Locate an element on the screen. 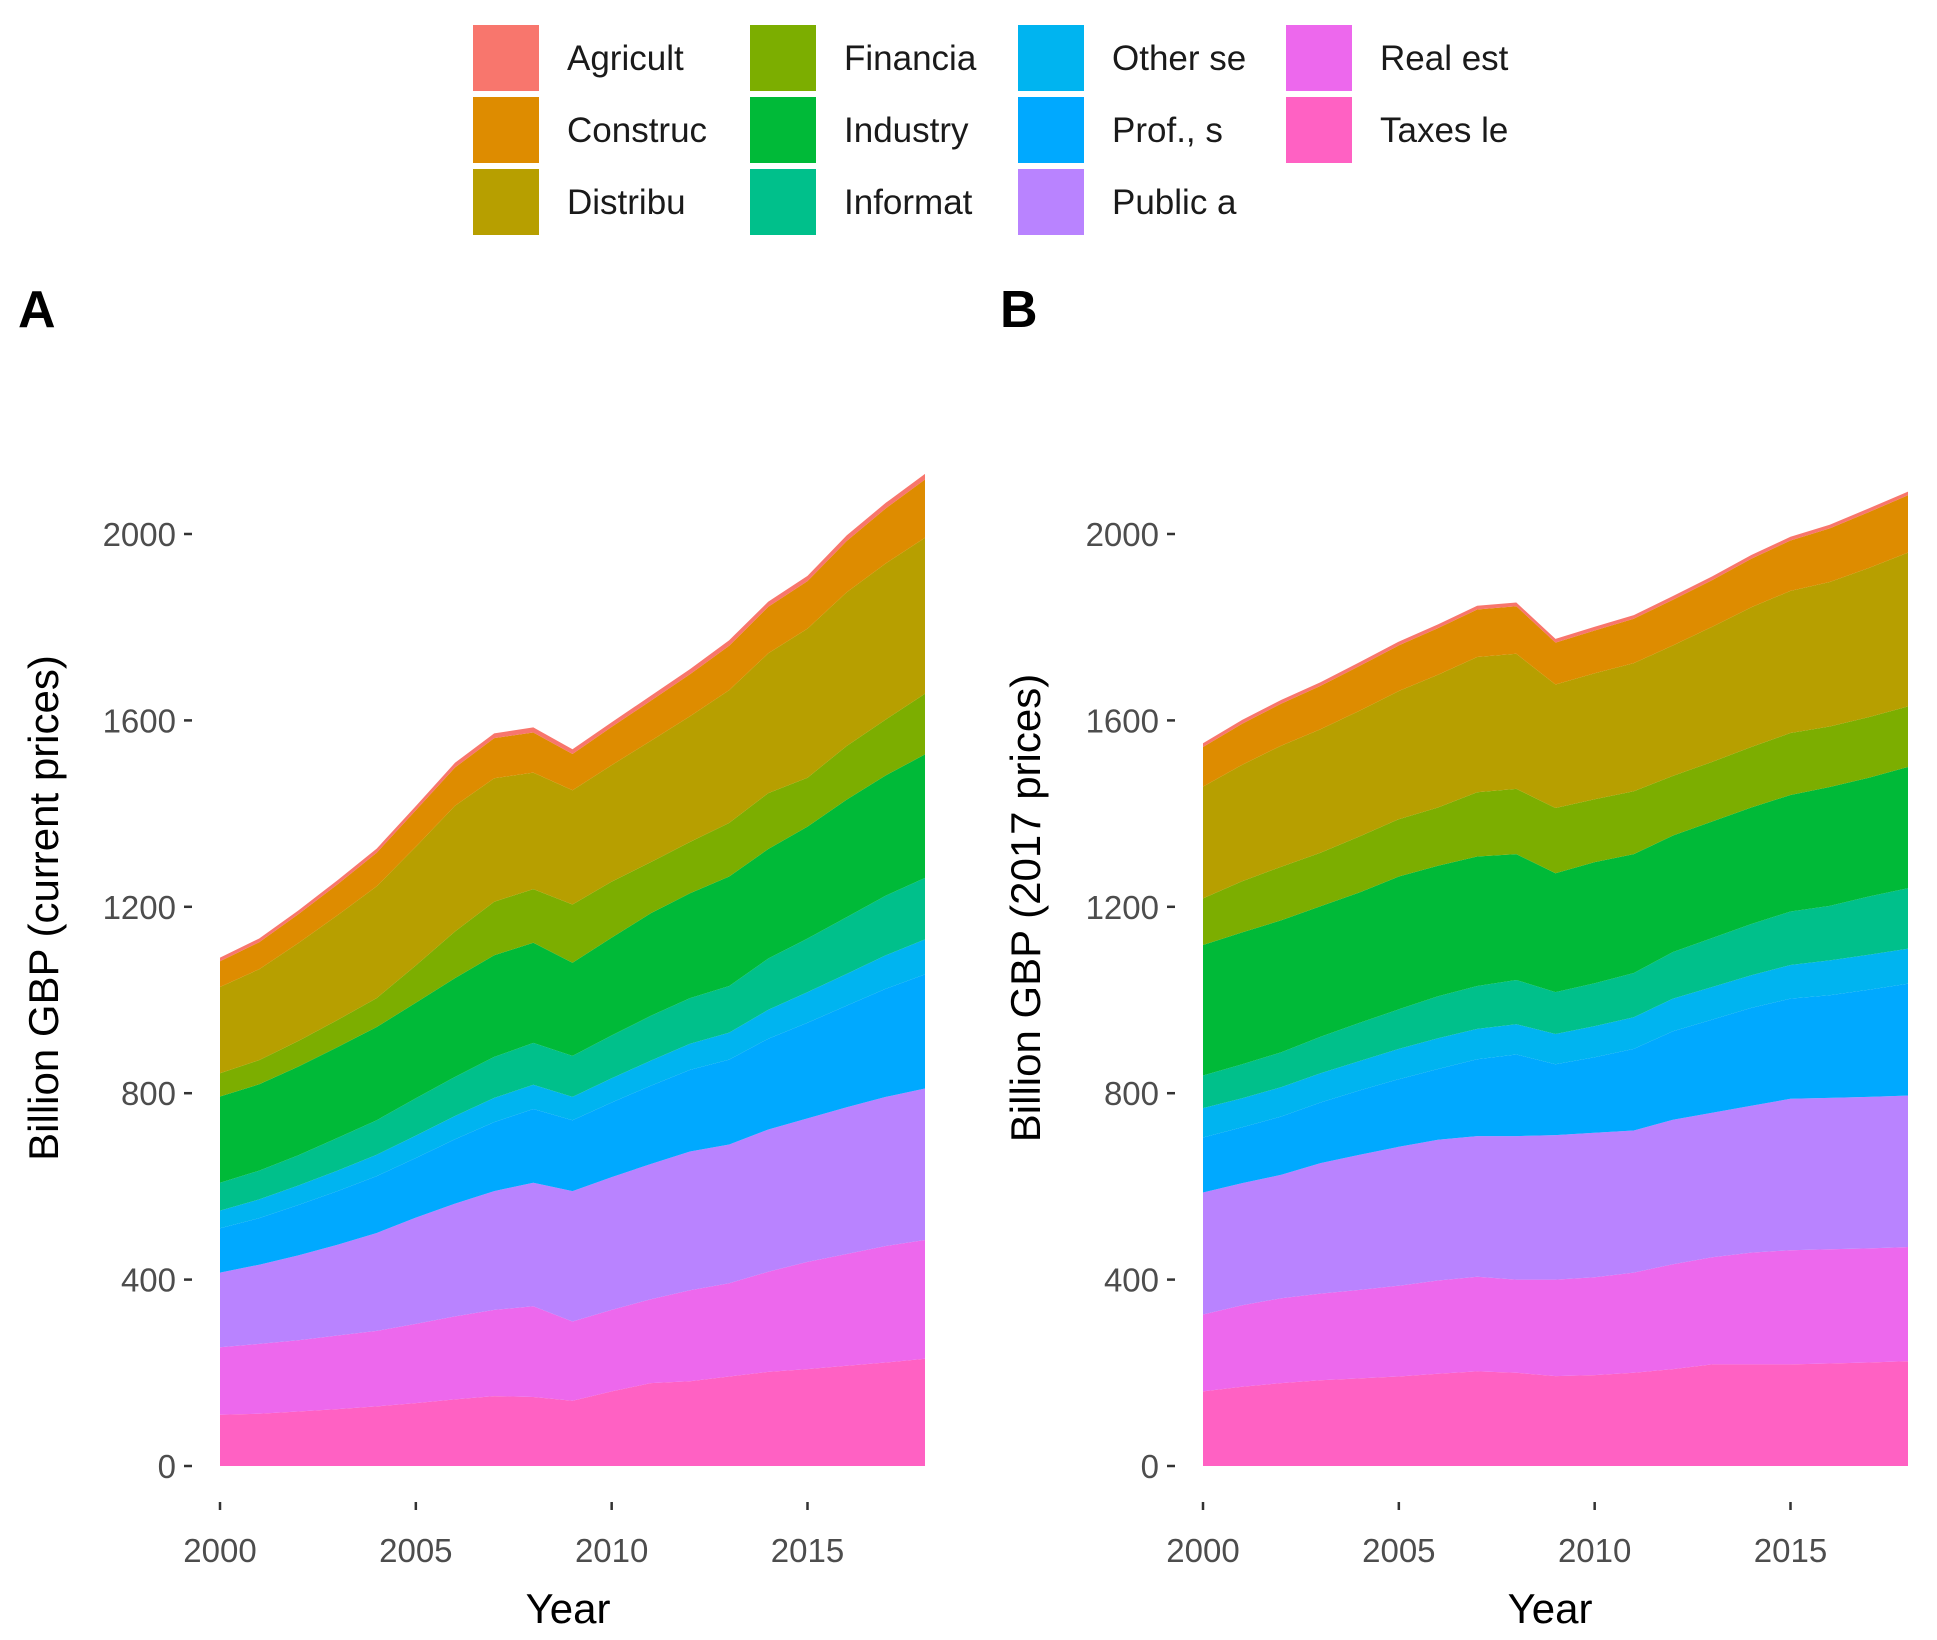  panel-a-ytick-label: 0 is located at coordinates (167, 1466).